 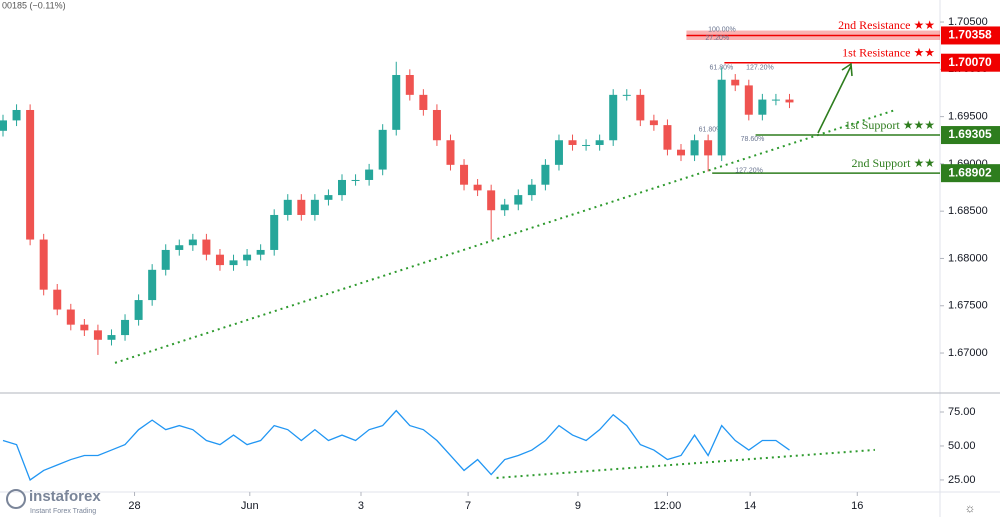 What do you see at coordinates (890, 125) in the screenshot?
I see `level-name: 1st Support ★★★` at bounding box center [890, 125].